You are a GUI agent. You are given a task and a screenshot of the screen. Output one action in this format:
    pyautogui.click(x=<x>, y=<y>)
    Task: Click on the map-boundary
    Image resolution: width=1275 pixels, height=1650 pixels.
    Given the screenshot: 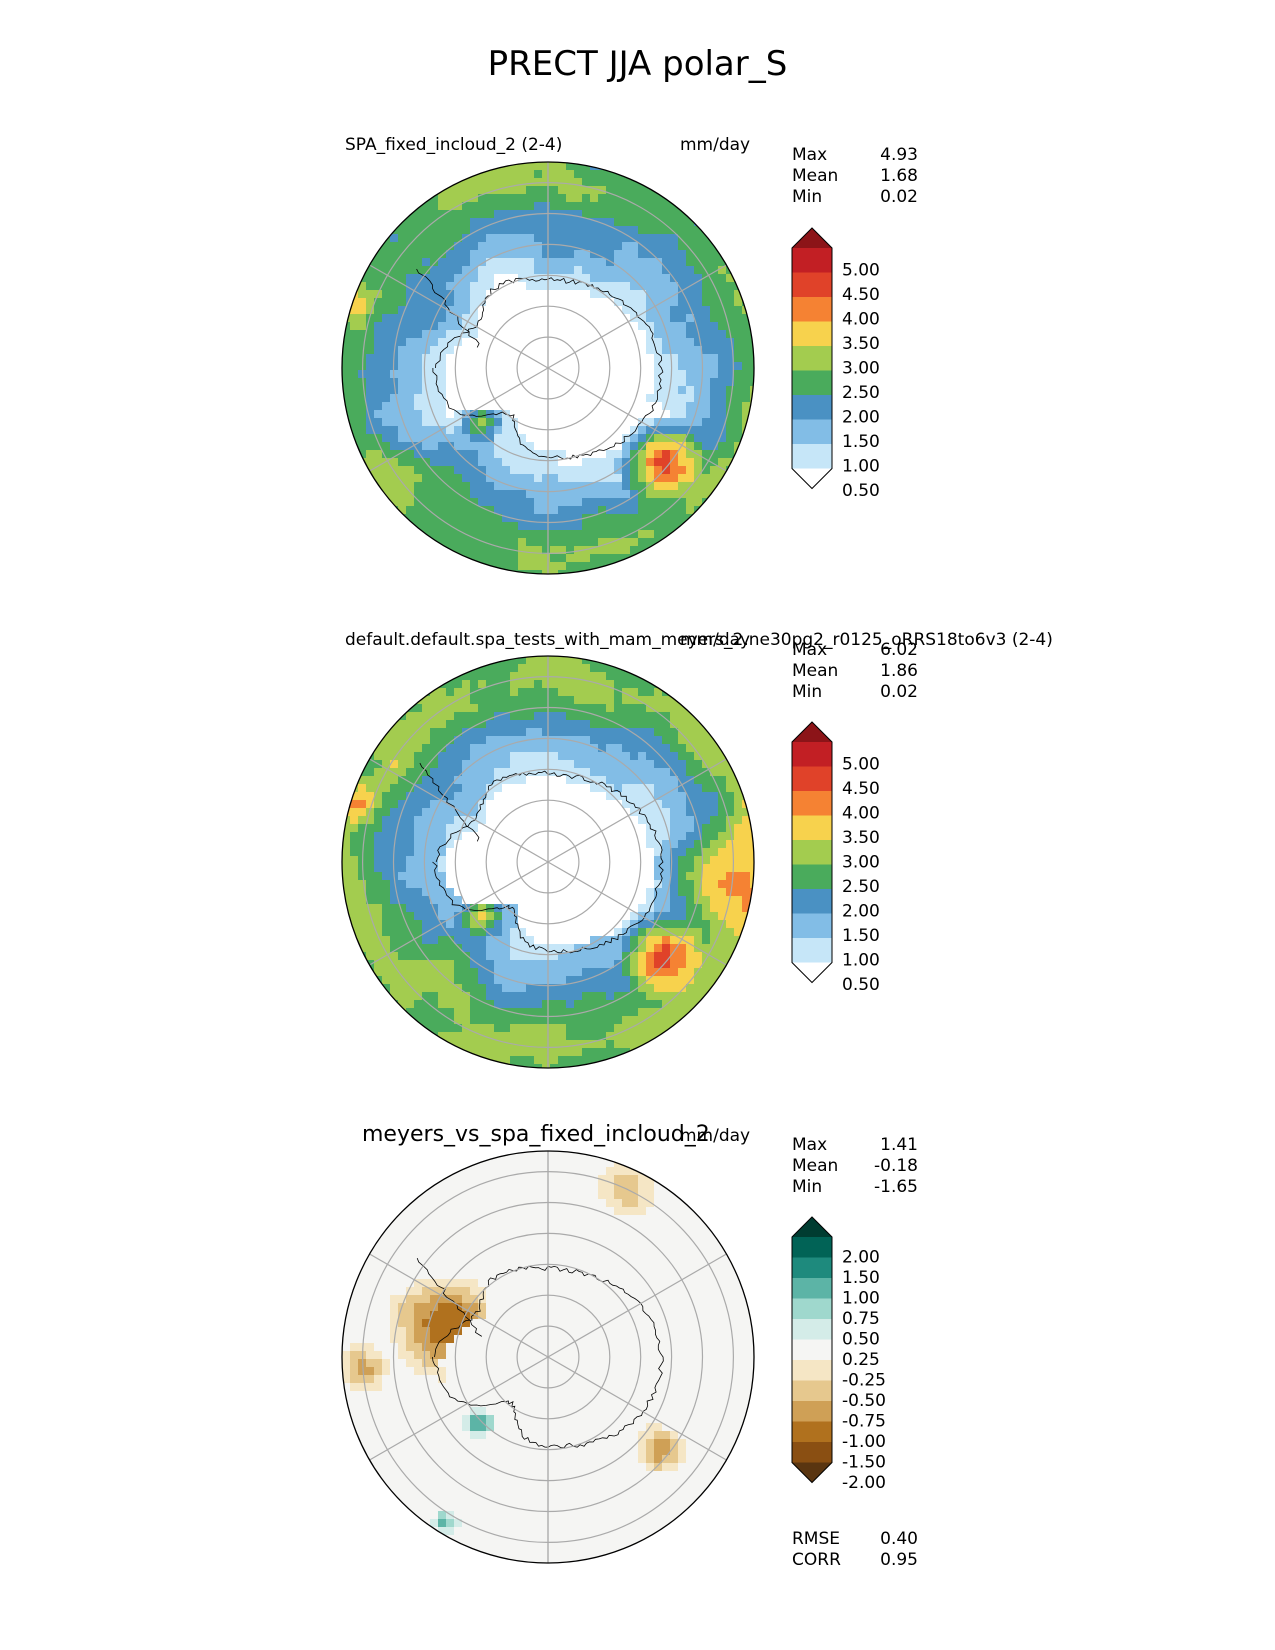 What is the action you would take?
    pyautogui.click(x=548, y=368)
    